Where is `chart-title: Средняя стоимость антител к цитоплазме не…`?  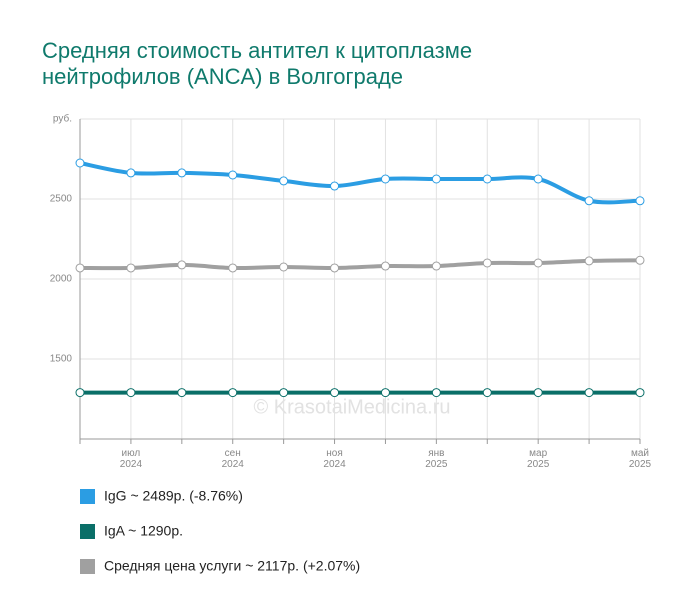 chart-title: Средняя стоимость антител к цитоплазме не… is located at coordinates (257, 63).